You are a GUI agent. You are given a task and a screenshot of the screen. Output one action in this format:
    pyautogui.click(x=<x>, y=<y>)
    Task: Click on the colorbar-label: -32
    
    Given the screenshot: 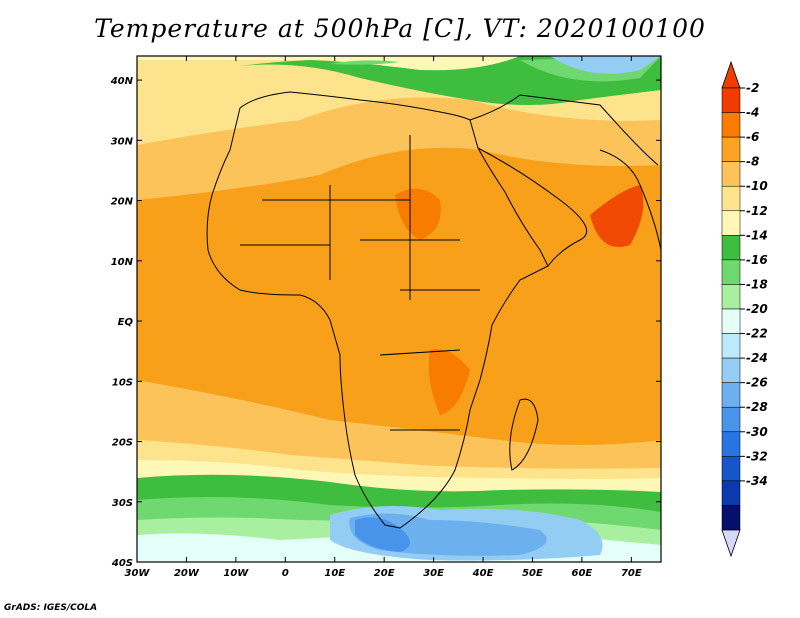 What is the action you would take?
    pyautogui.click(x=757, y=456)
    